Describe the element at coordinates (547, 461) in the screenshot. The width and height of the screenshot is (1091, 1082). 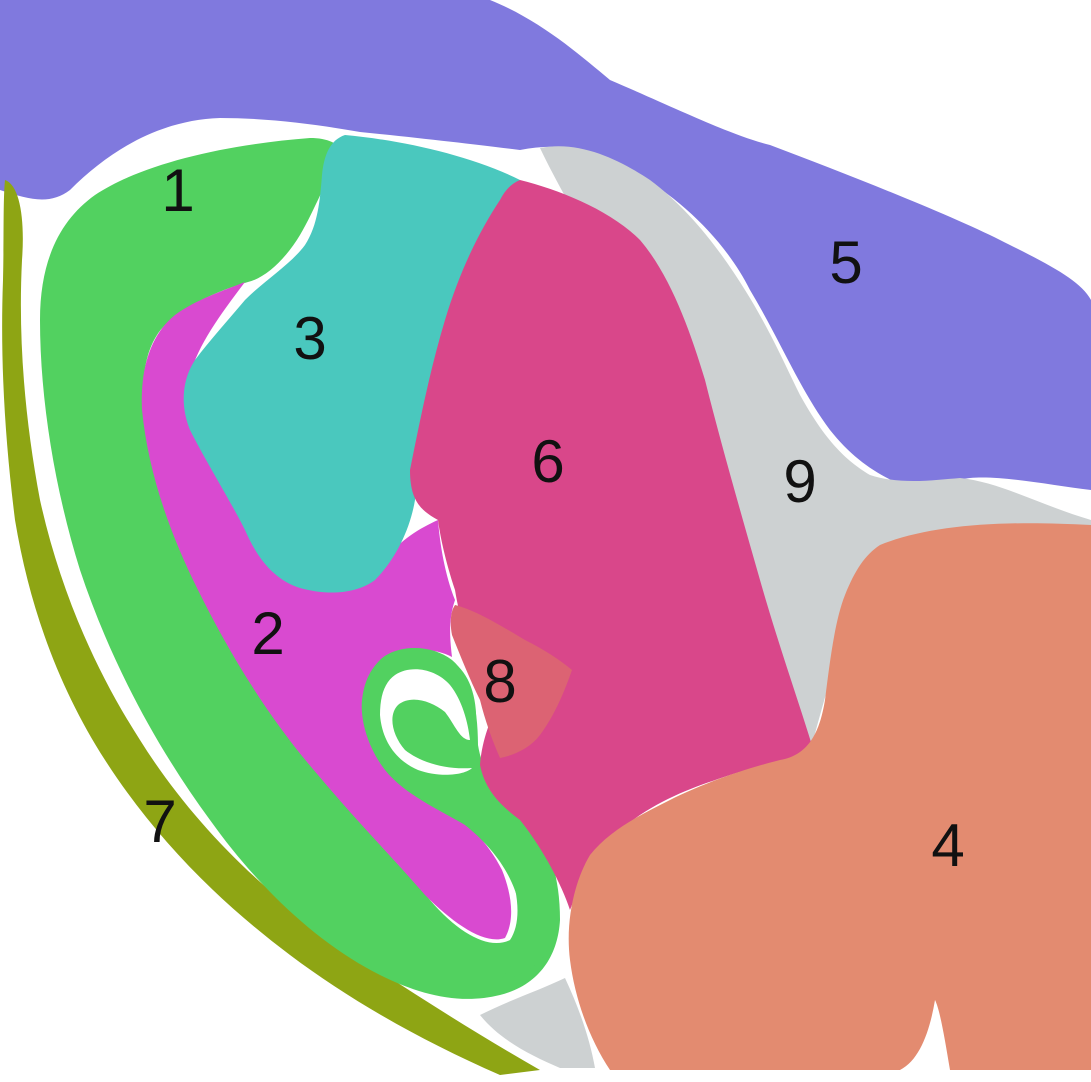
I see `label-6: 6` at that location.